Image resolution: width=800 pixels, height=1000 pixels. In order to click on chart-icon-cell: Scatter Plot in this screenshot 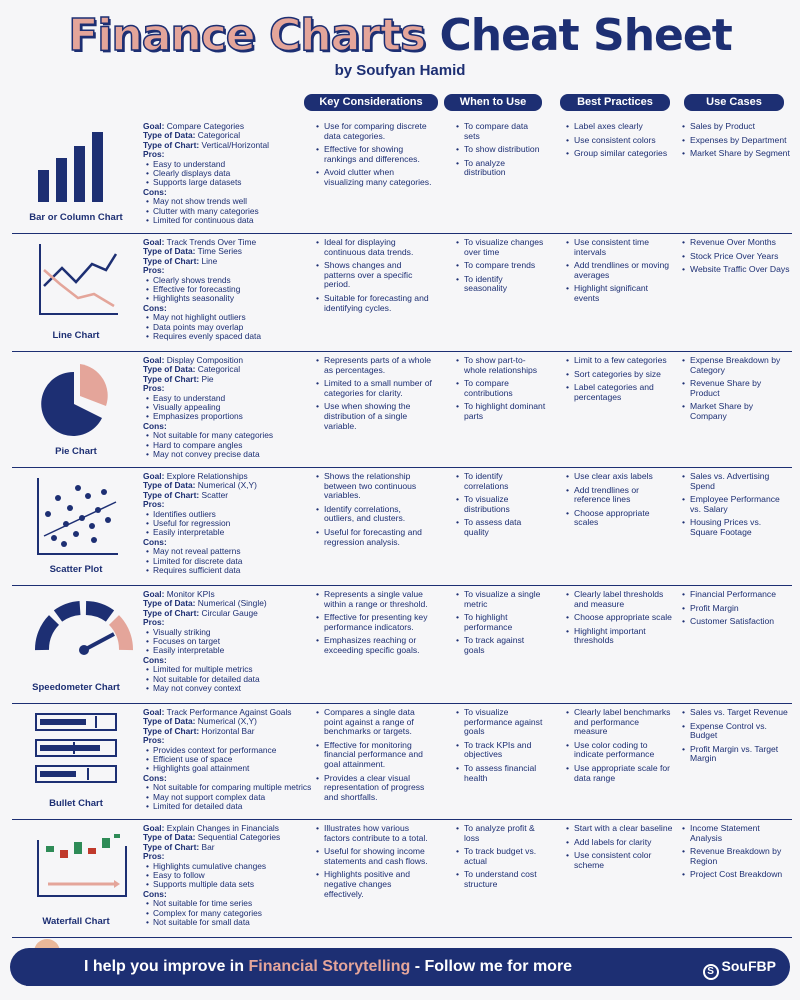, I will do `click(76, 526)`.